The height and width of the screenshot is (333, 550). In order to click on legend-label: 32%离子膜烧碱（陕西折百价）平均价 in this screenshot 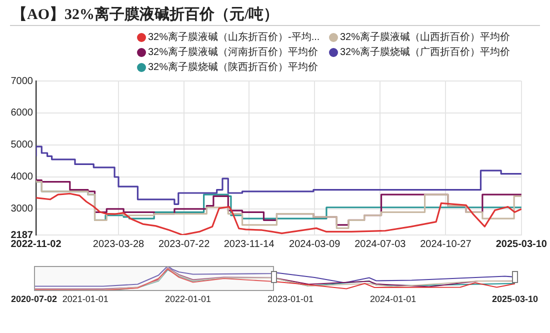, I will do `click(233, 67)`.